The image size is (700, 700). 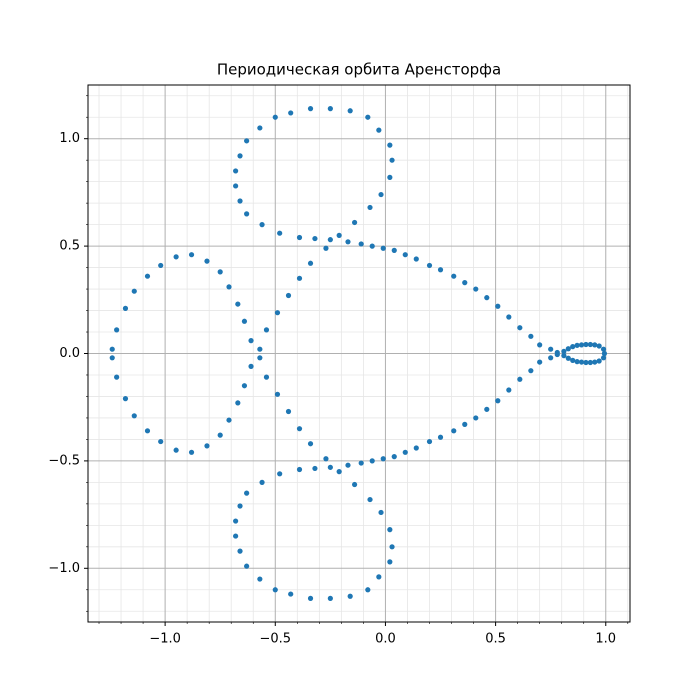 What do you see at coordinates (385, 639) in the screenshot?
I see `x-tick-label: 0.0` at bounding box center [385, 639].